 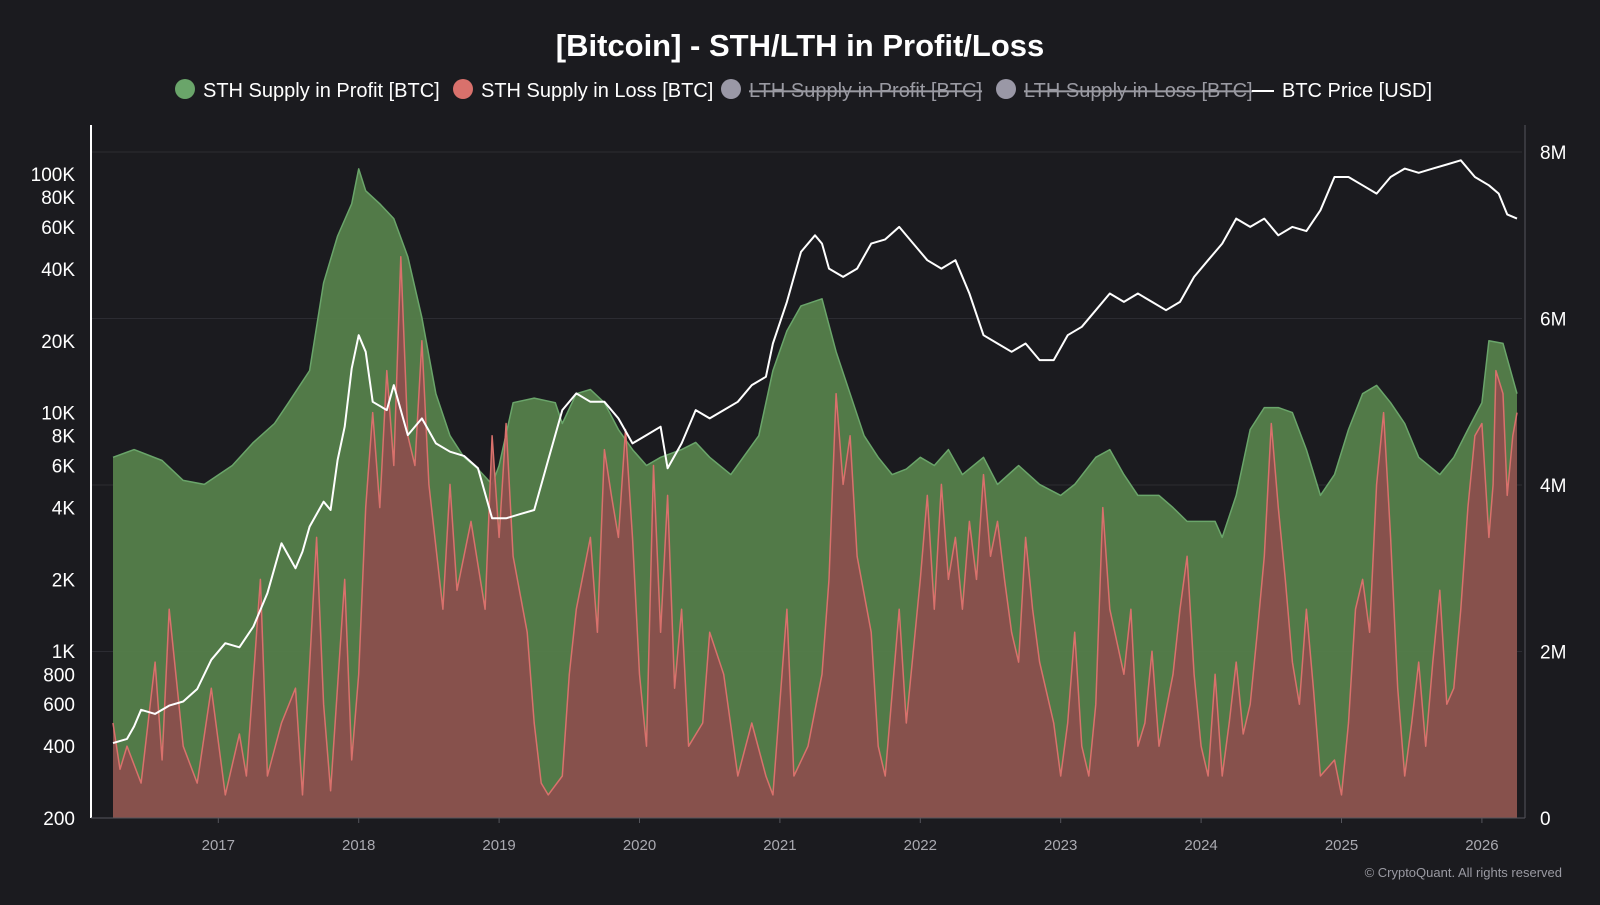 What do you see at coordinates (1553, 486) in the screenshot?
I see `right-tick-label-2: 4M` at bounding box center [1553, 486].